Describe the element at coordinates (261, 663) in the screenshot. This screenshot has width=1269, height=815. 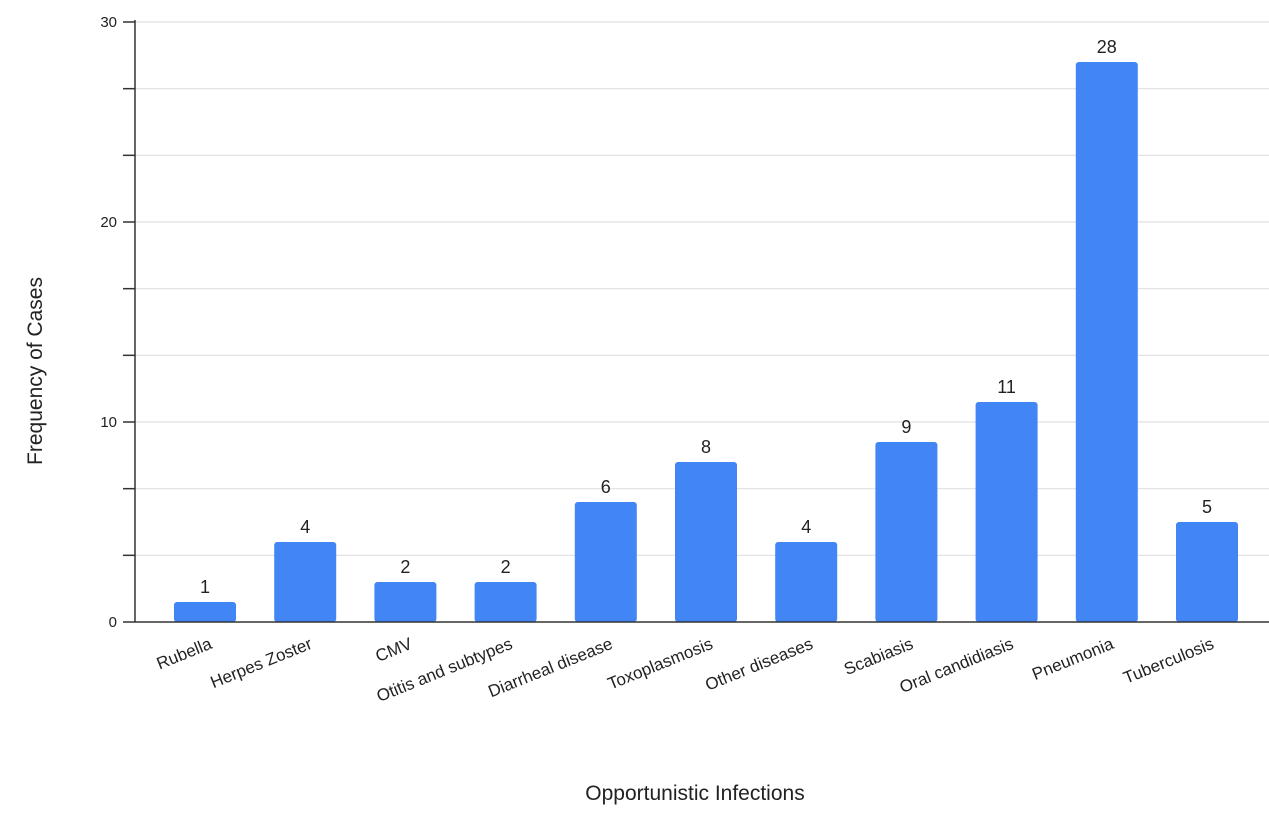
I see `x-tick-label: Herpes Zoster` at that location.